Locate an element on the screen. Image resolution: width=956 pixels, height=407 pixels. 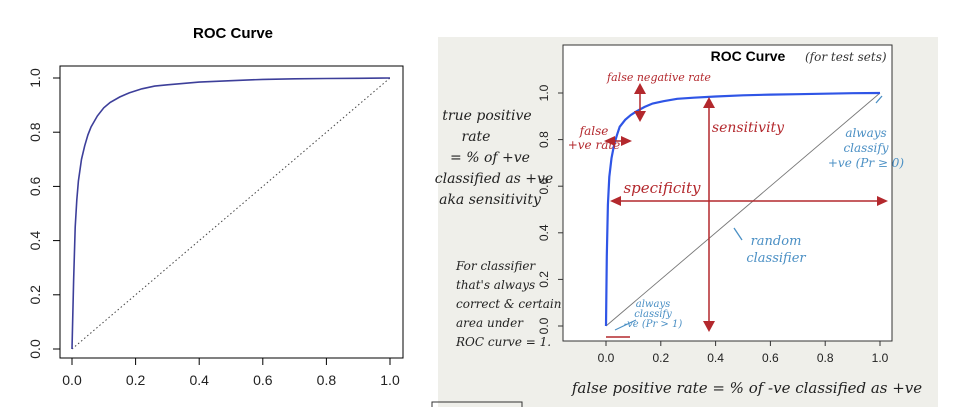
sensitivity-label: sensitivity is located at coordinates (748, 128).